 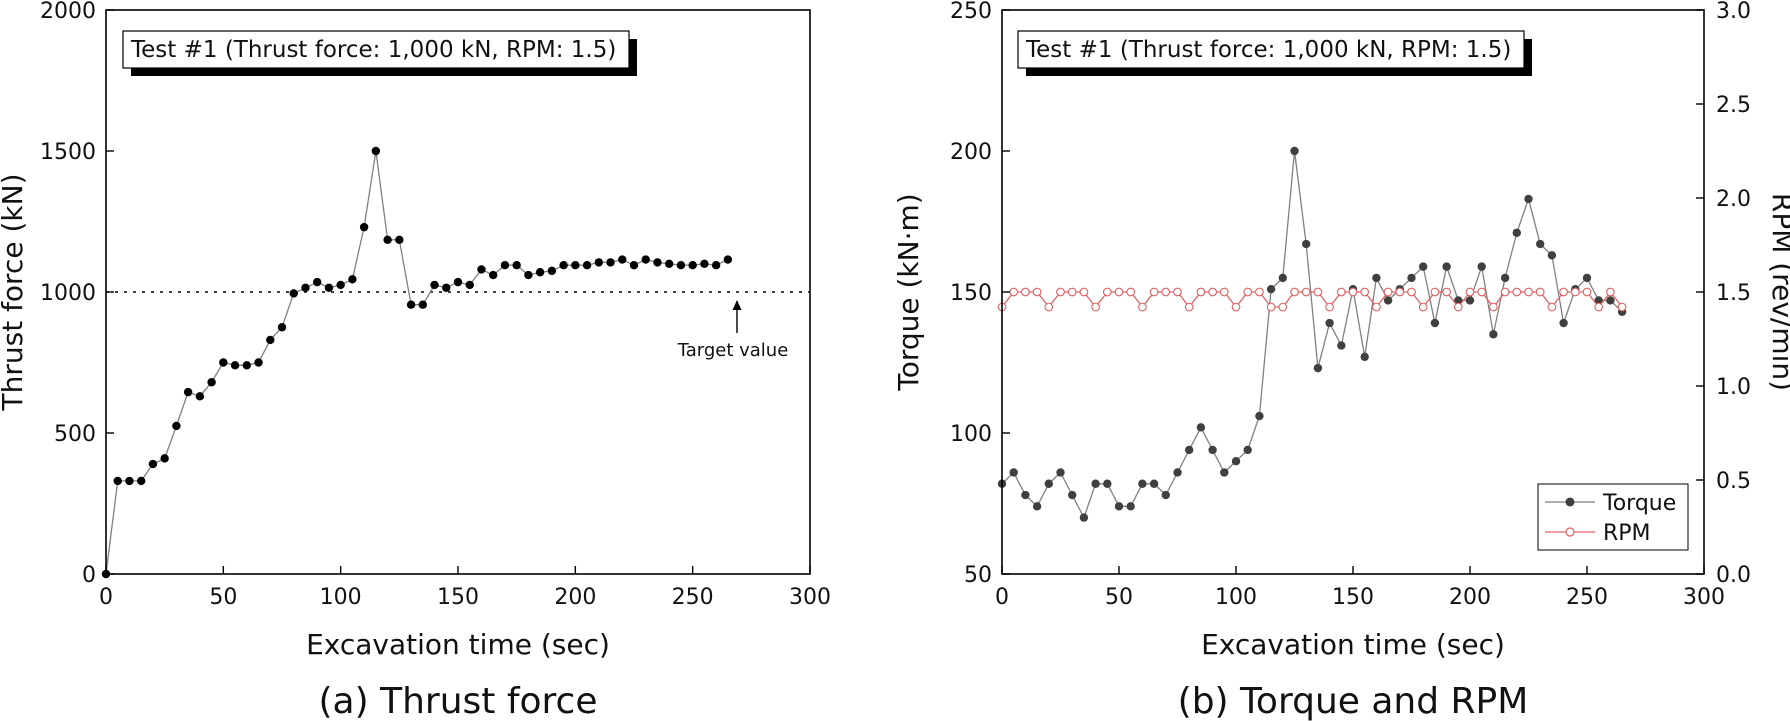 I want to click on legend-item-torque: Torque, so click(x=1610, y=503).